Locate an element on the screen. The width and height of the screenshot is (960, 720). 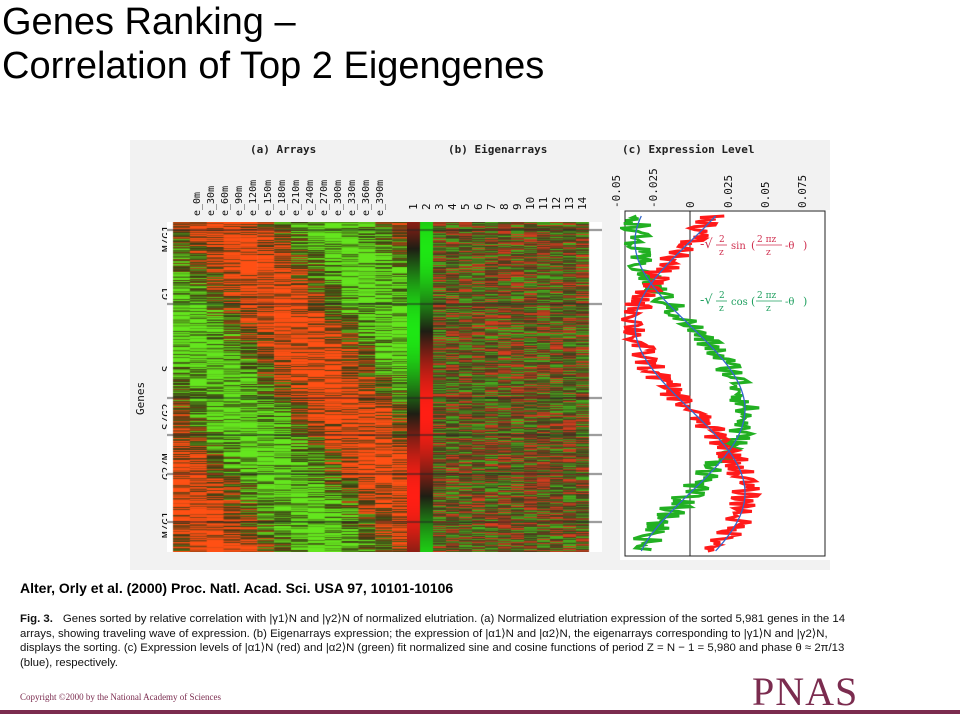
array-label-e_30m: e_30m is located at coordinates (212, 200).